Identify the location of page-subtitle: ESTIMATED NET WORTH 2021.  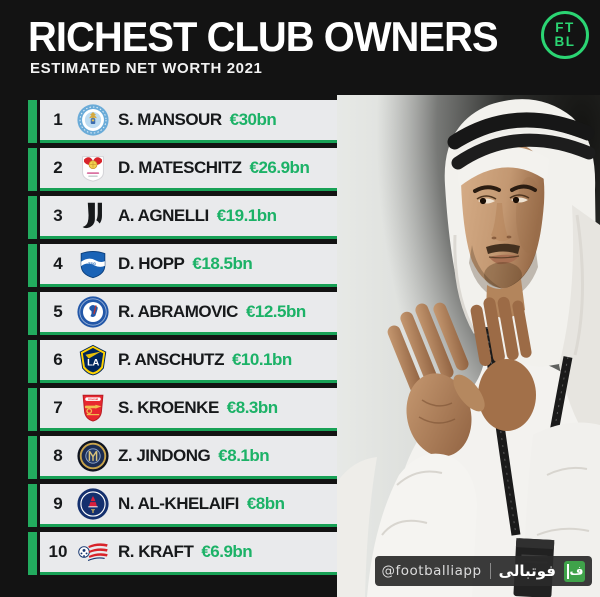
(146, 68).